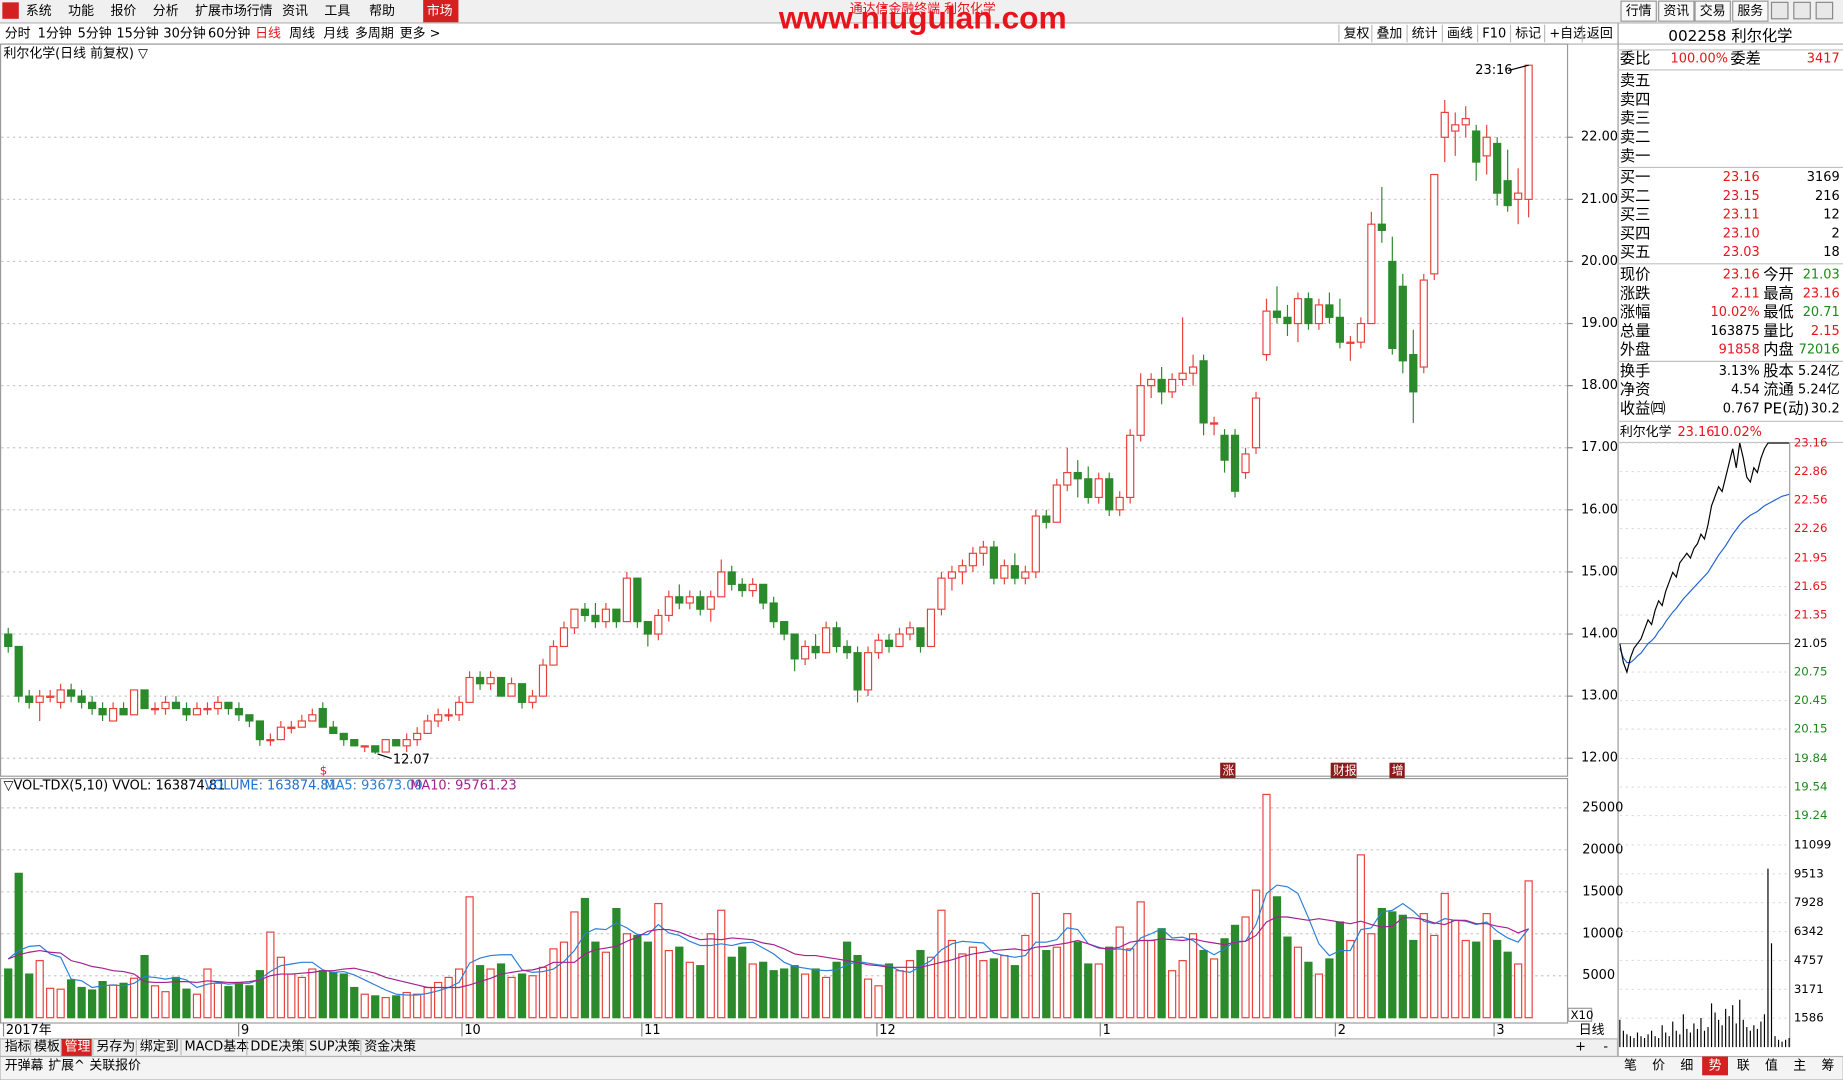 The height and width of the screenshot is (1080, 1843). What do you see at coordinates (1605, 1047) in the screenshot?
I see `zoom-button: -` at bounding box center [1605, 1047].